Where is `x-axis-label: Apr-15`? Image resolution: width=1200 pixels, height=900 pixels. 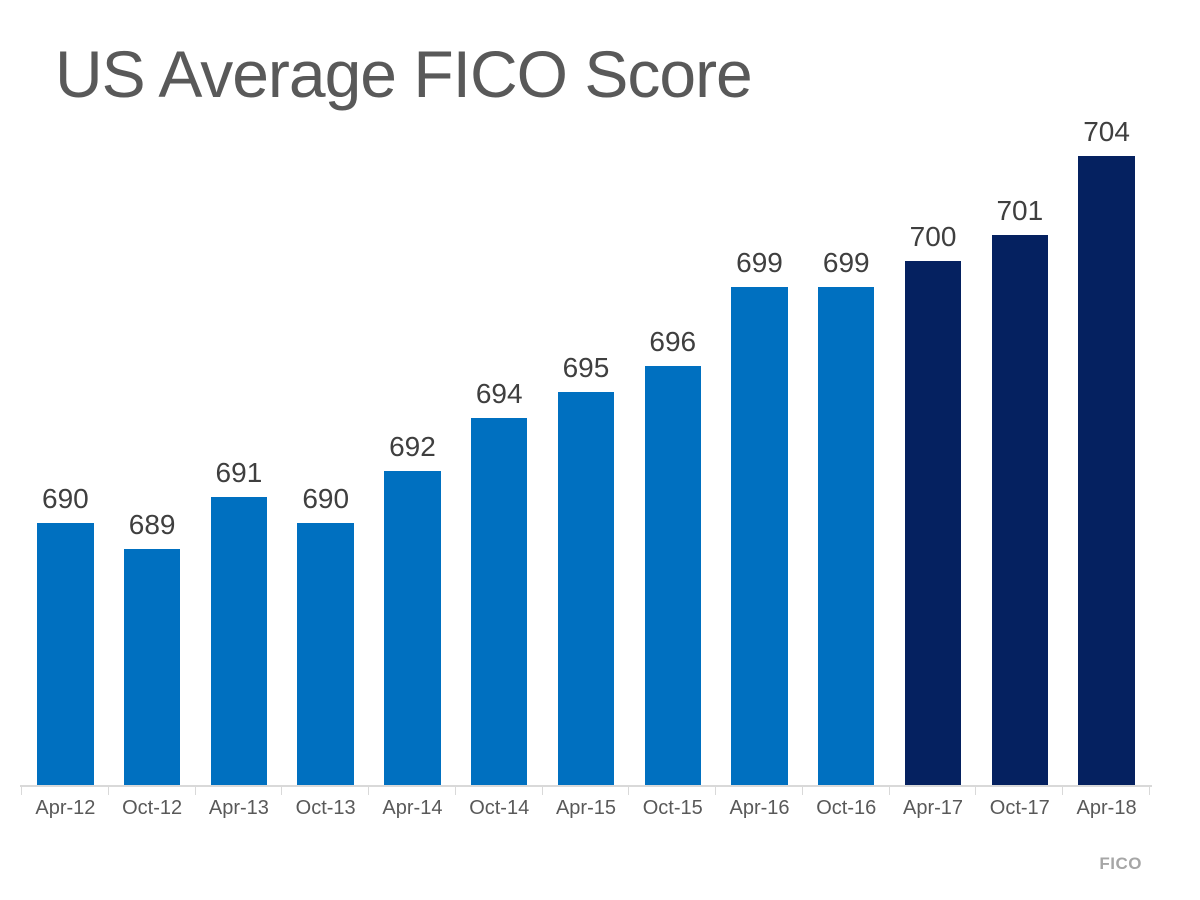
x-axis-label: Apr-15 is located at coordinates (585, 808).